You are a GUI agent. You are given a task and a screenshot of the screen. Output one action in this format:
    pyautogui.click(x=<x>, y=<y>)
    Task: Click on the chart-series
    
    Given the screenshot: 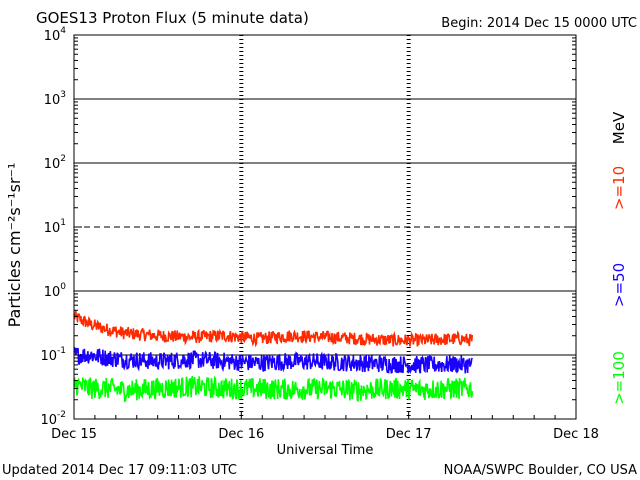 What is the action you would take?
    pyautogui.click(x=273, y=356)
    